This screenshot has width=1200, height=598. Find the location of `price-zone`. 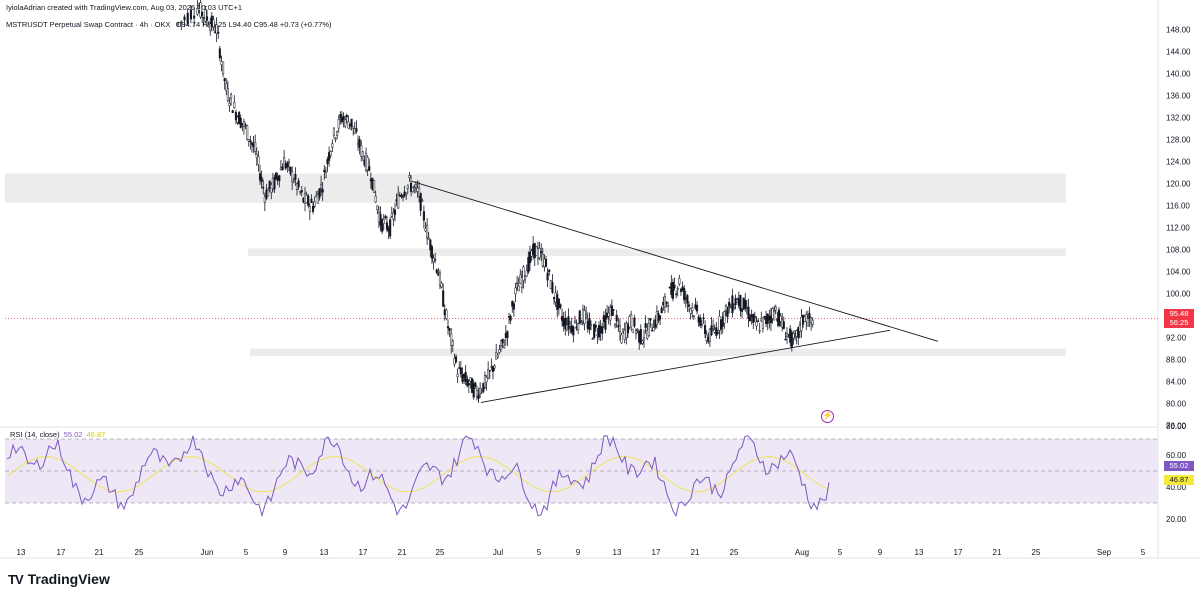

price-zone is located at coordinates (657, 252).